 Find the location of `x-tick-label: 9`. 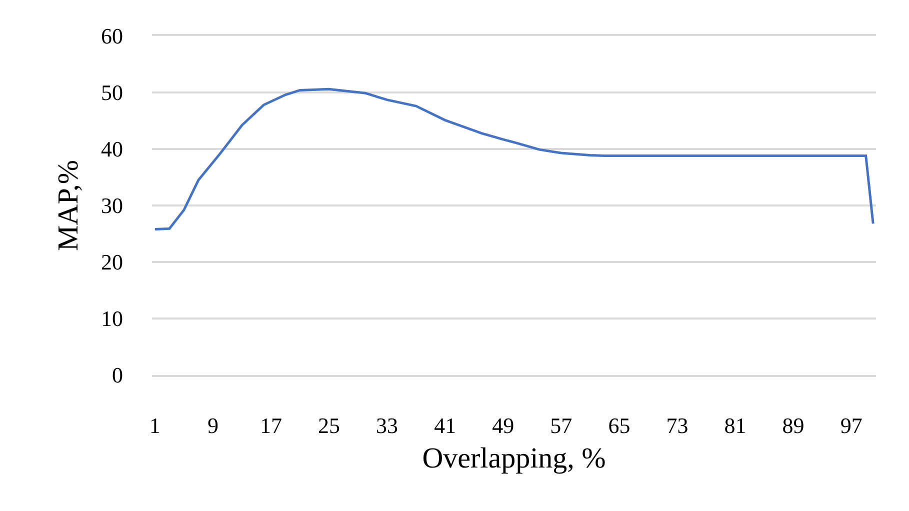

x-tick-label: 9 is located at coordinates (212, 425).